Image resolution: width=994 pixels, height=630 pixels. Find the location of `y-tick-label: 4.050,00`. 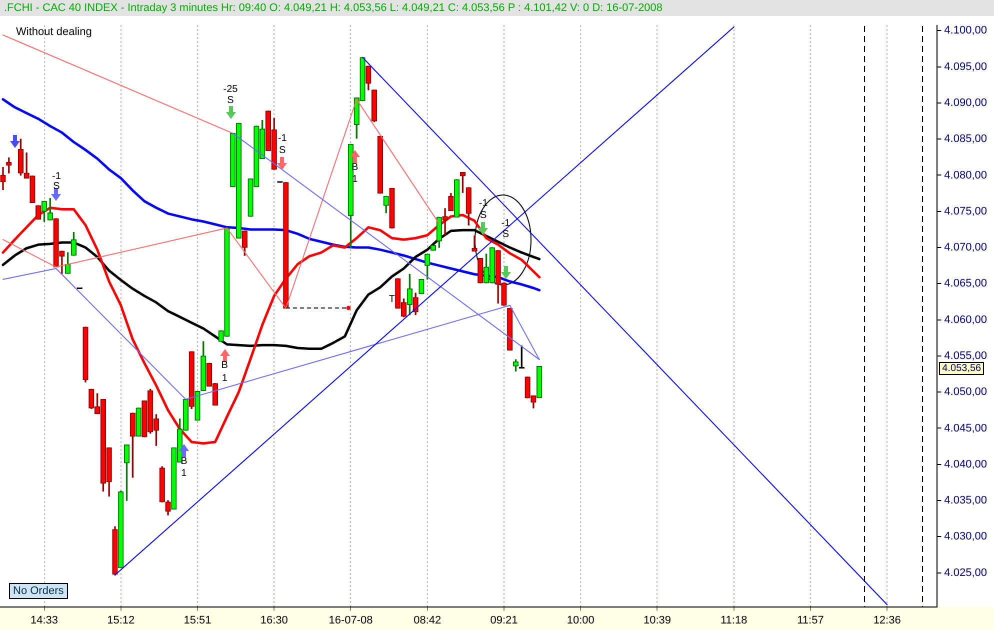

y-tick-label: 4.050,00 is located at coordinates (966, 392).